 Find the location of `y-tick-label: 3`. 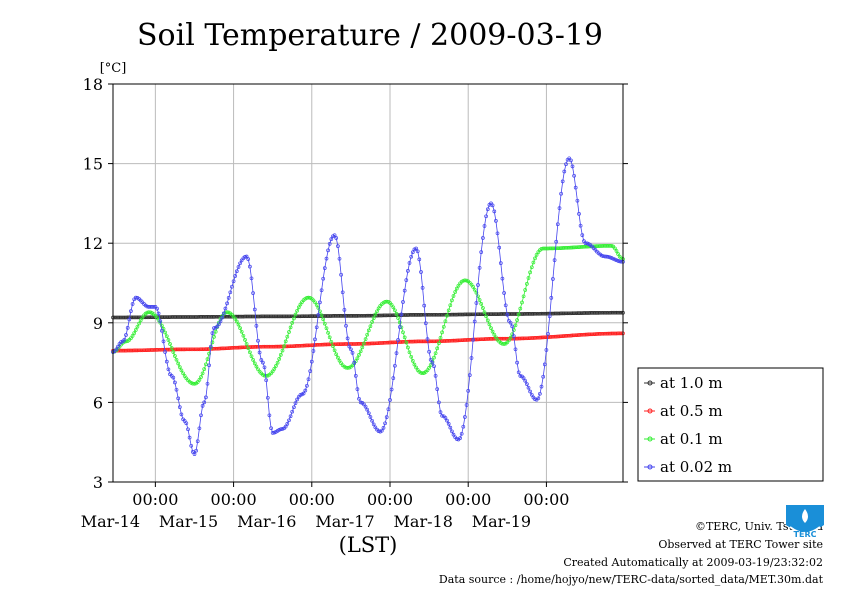

y-tick-label: 3 is located at coordinates (98, 482).